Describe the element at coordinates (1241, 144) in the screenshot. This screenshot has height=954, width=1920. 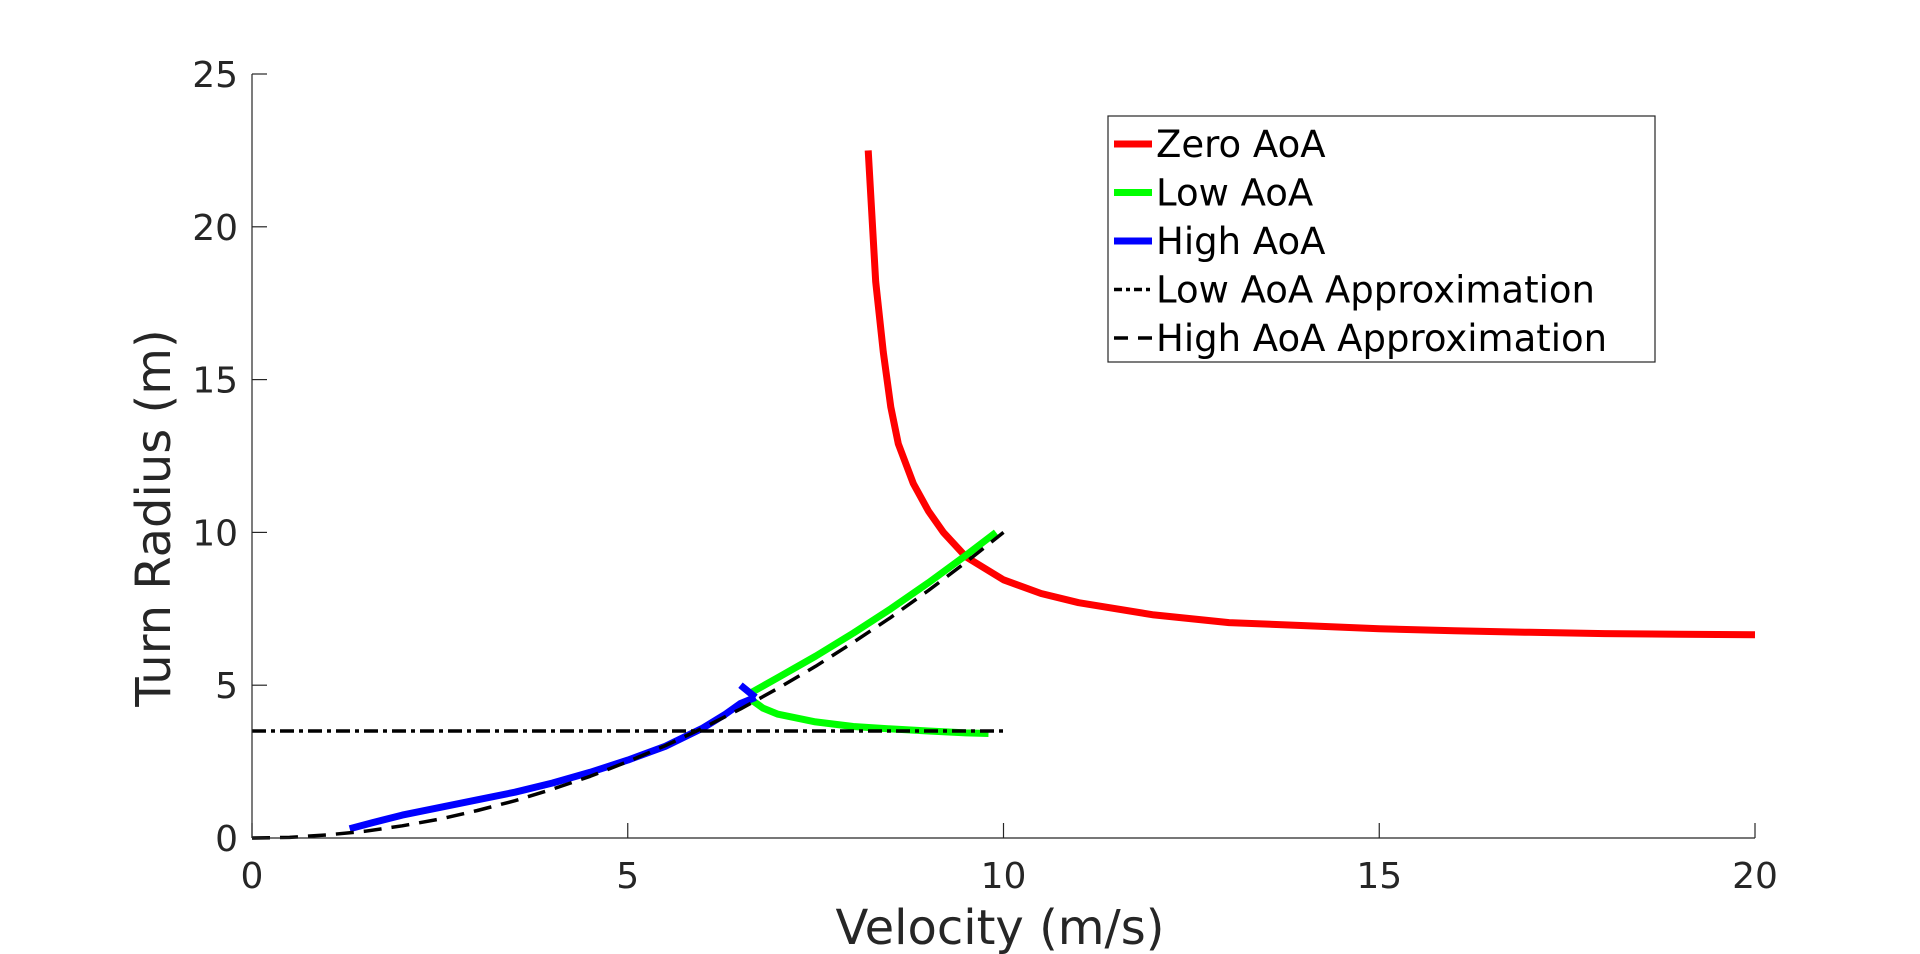
I see `legend-label-zero-aoa: Zero AoA` at that location.